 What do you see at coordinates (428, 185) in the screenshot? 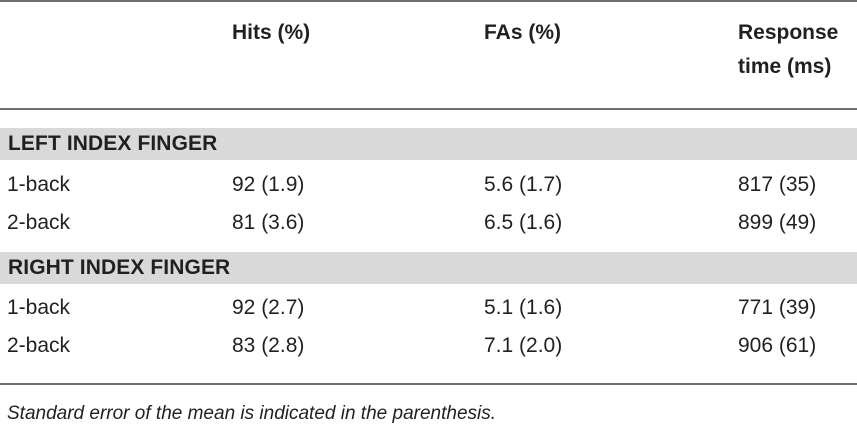
I see `table-row: 1-back 92 (1.9) 5.6 (1.7) 817 (35)` at bounding box center [428, 185].